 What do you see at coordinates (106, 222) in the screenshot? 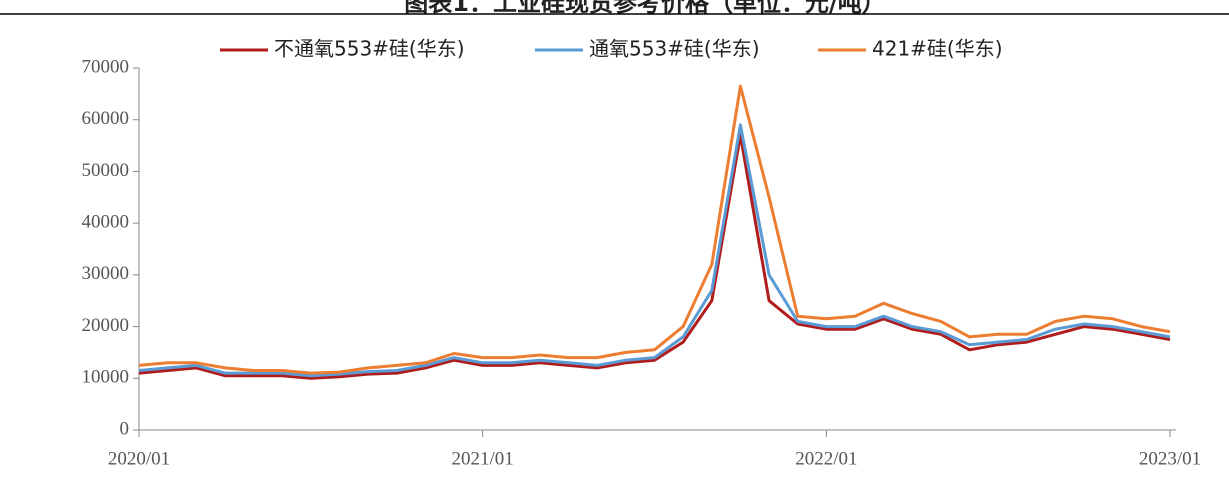
I see `y-tick-label: 40000` at bounding box center [106, 222].